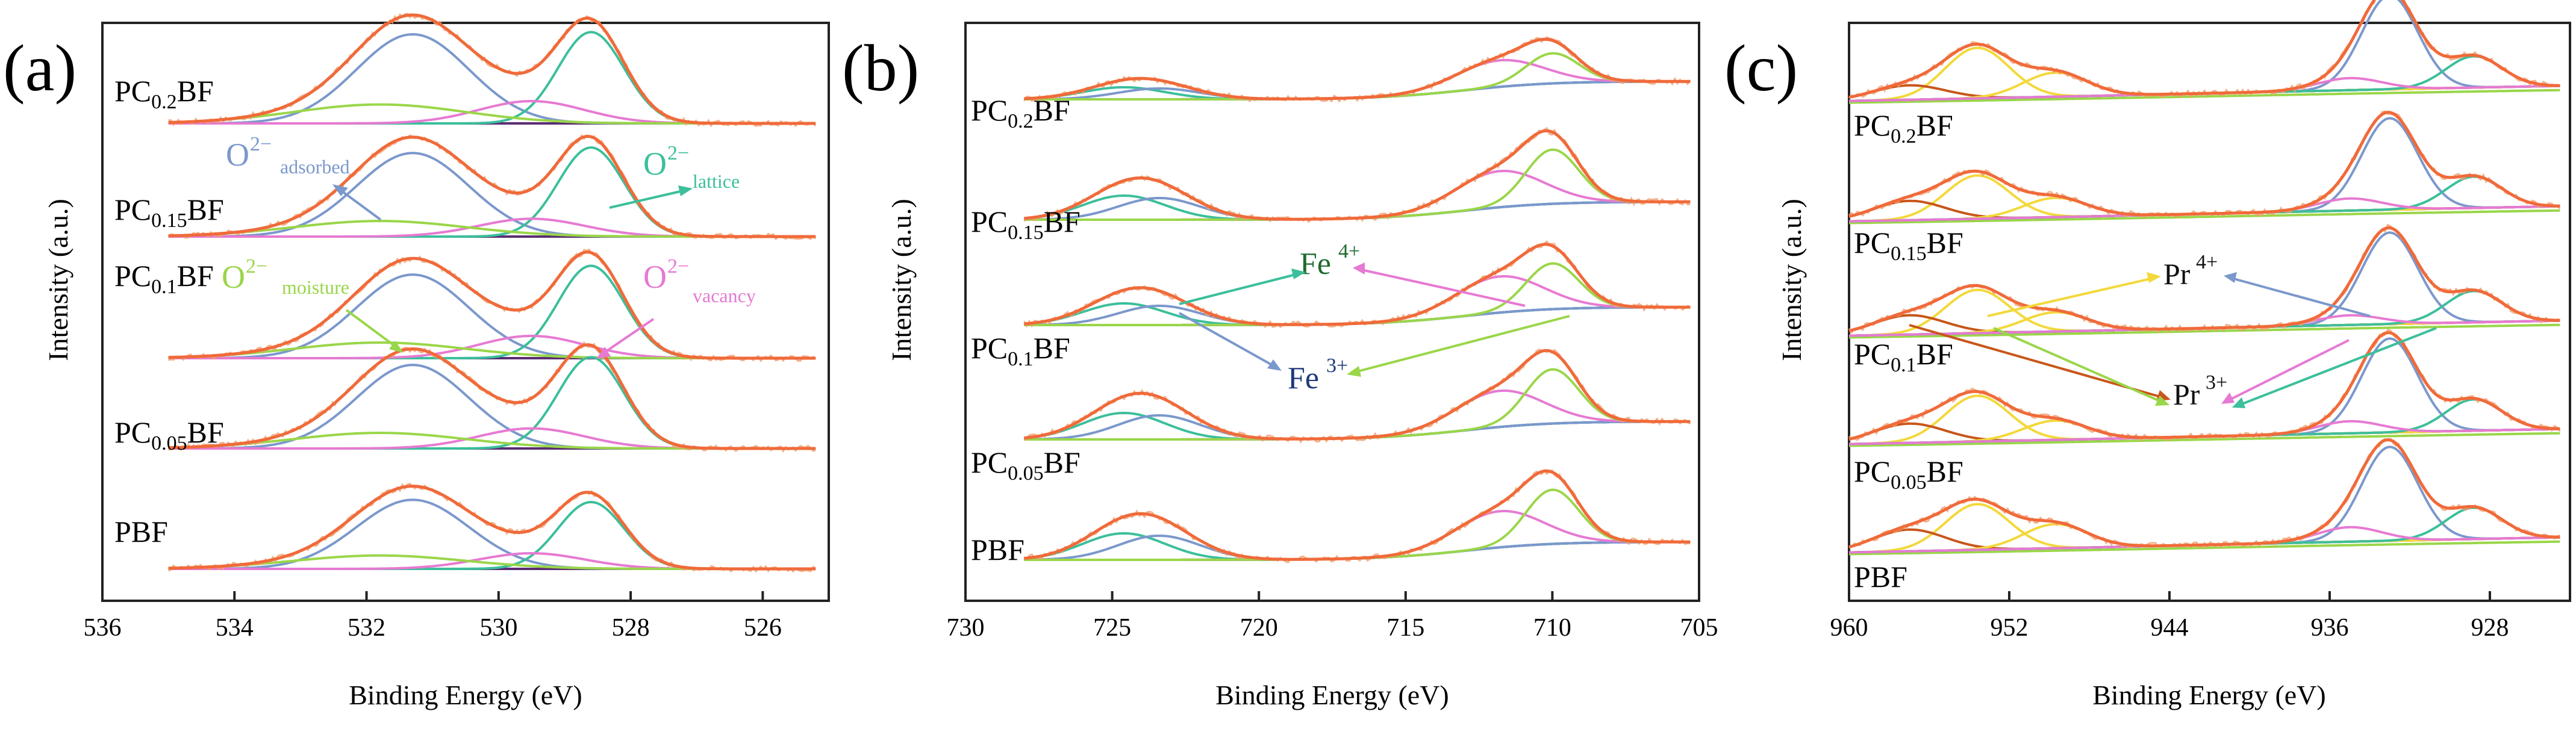 Image resolution: width=2576 pixels, height=729 pixels. I want to click on panel-a-sample-label: PC0.15BF, so click(169, 212).